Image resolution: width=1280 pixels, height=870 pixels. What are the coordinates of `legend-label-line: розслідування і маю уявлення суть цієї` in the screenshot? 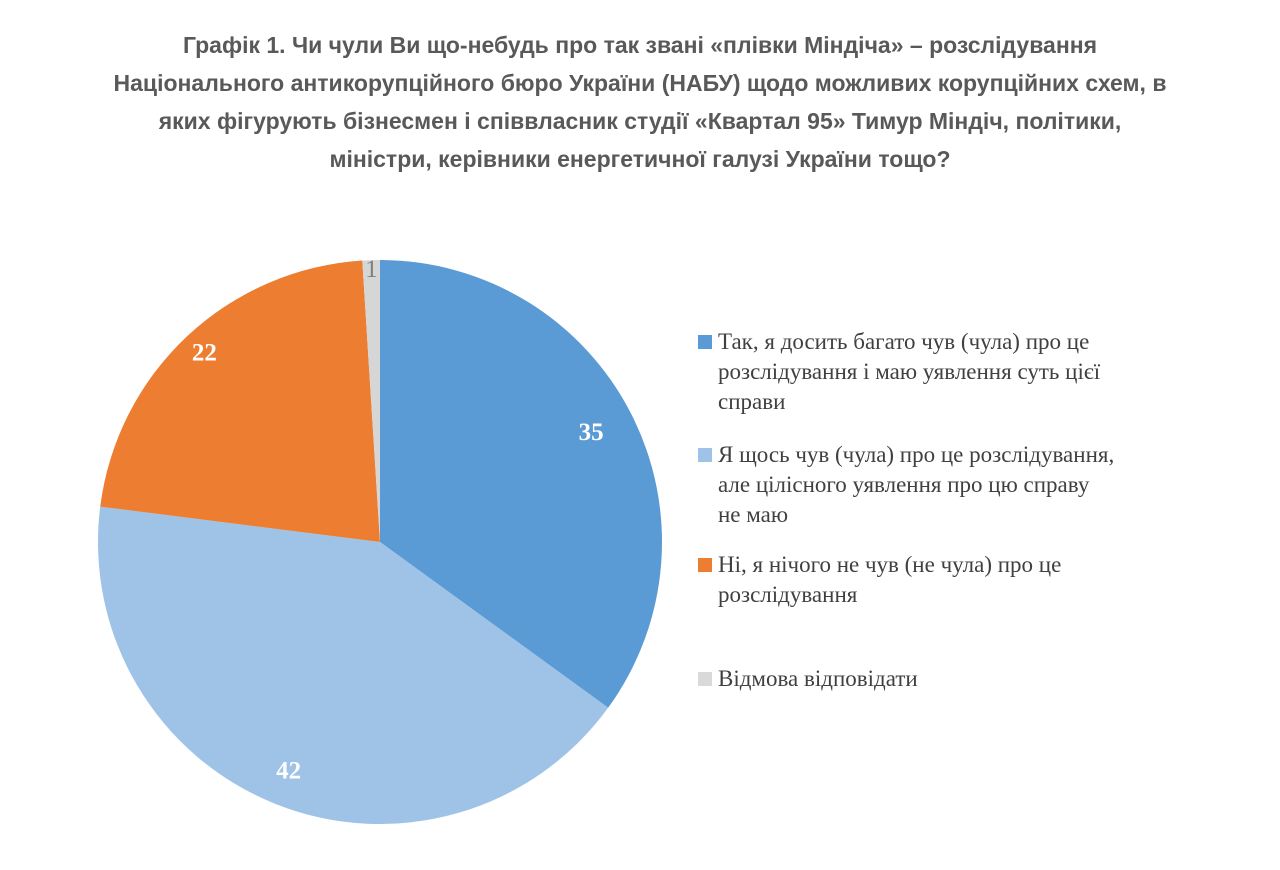 It's located at (909, 371).